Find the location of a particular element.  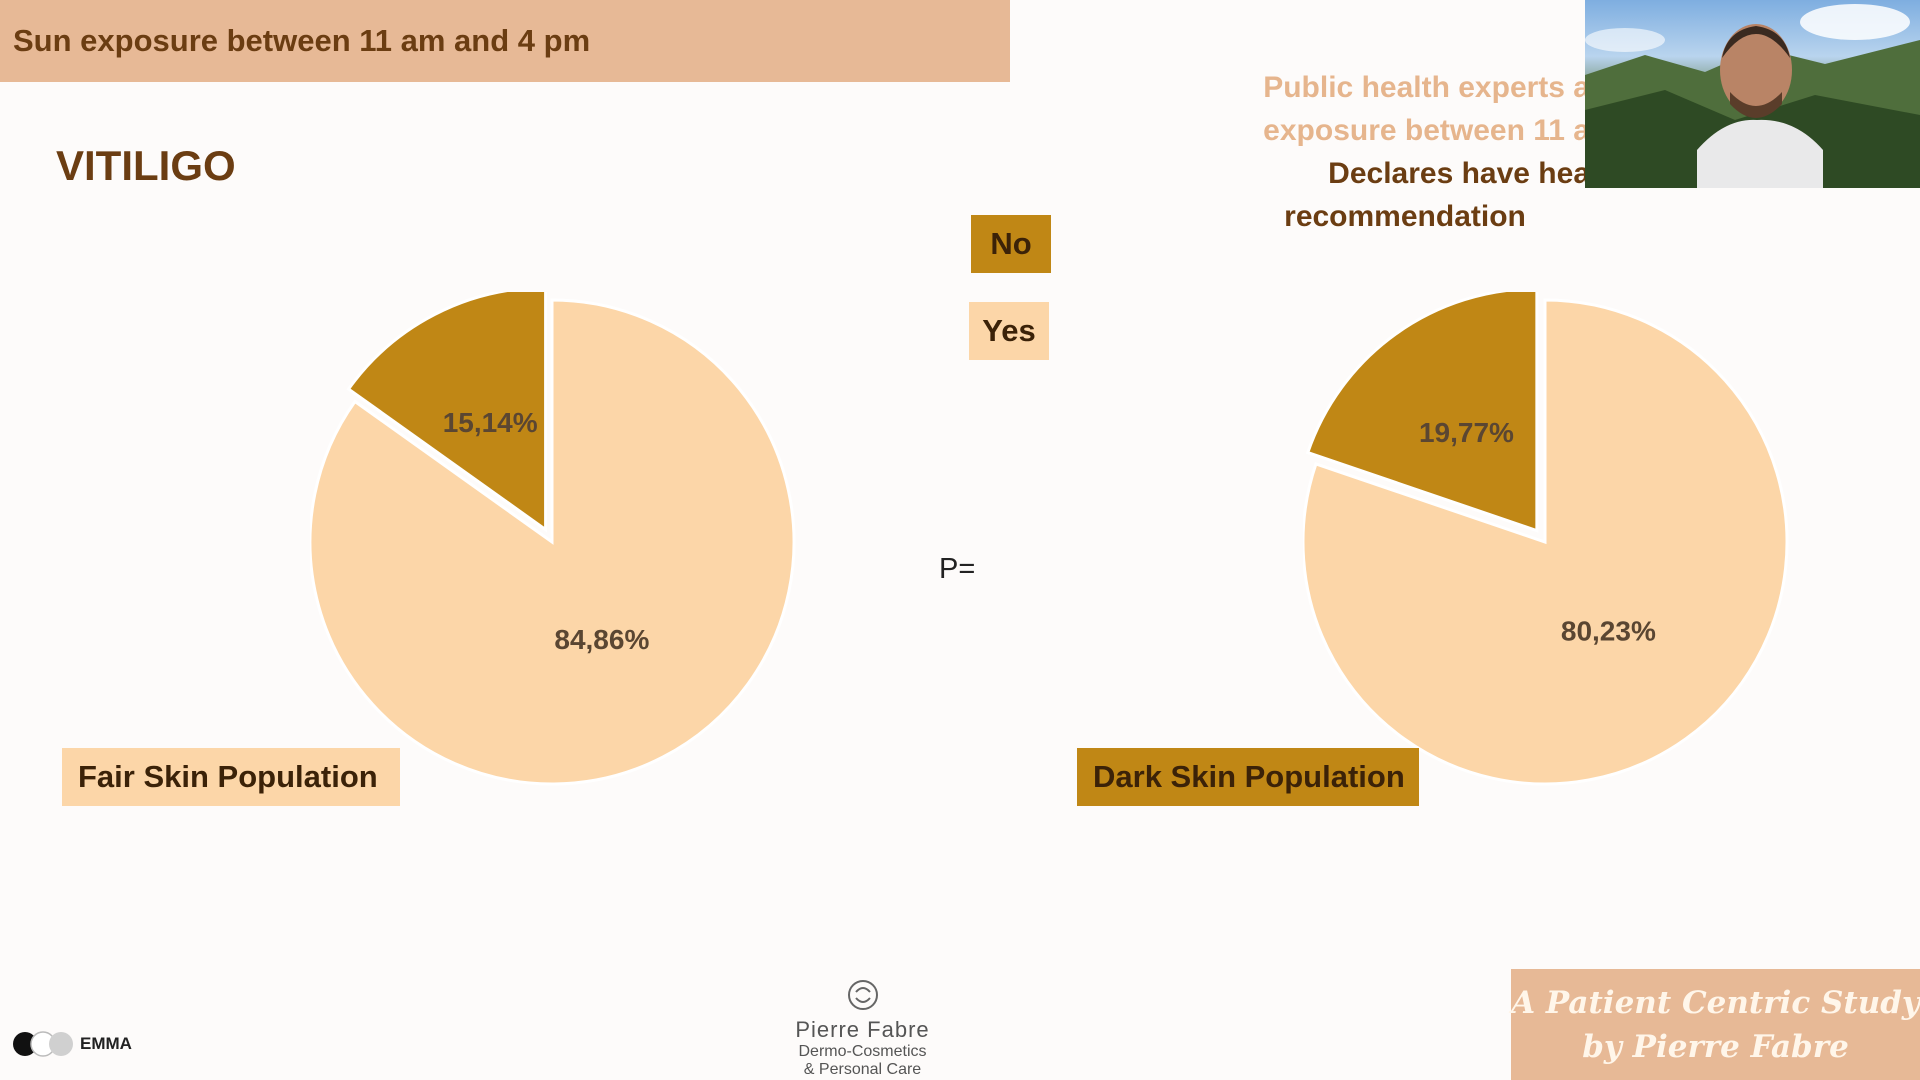

emma-circles-icon is located at coordinates (43, 1044).